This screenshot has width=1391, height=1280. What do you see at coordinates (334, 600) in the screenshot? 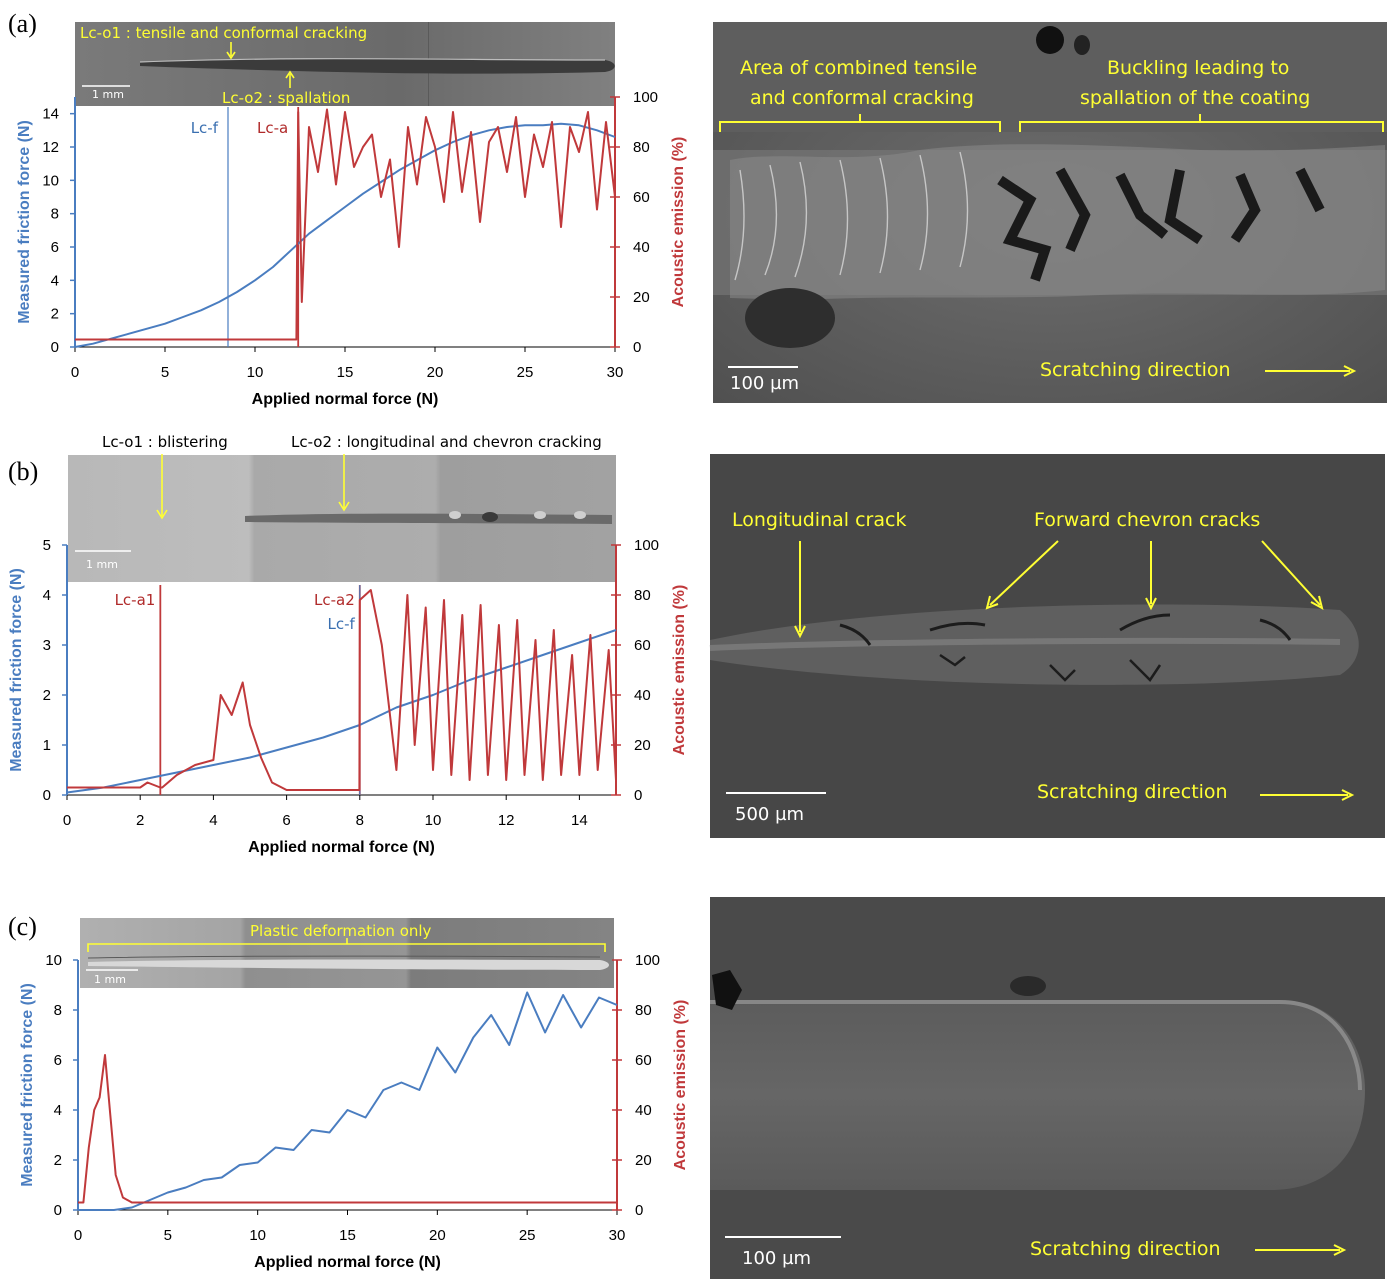
I see `marker-label: Lc-a2` at bounding box center [334, 600].